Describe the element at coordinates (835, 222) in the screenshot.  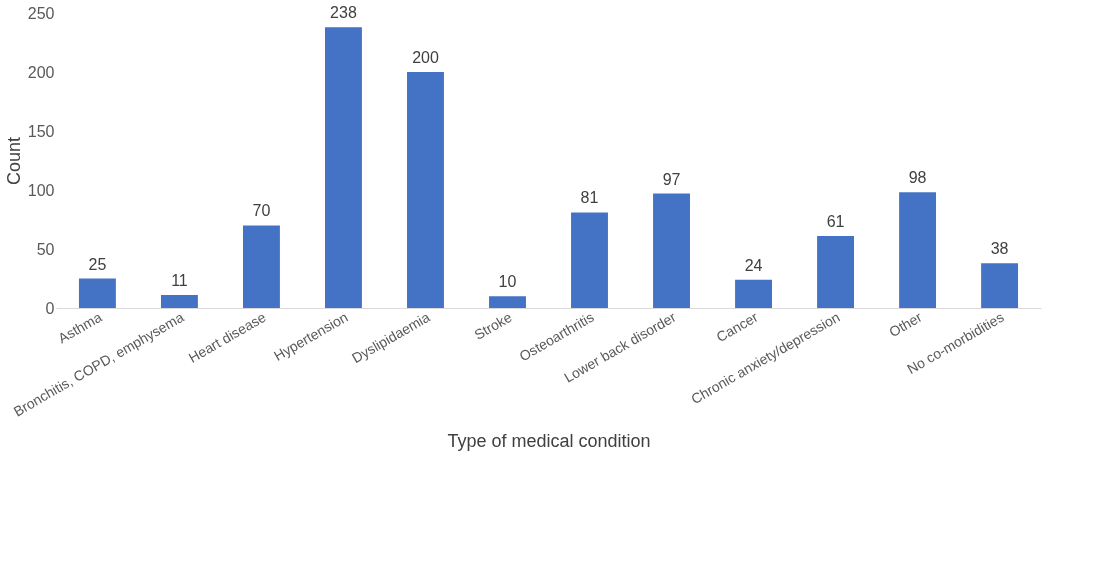
I see `data-label: 61` at that location.